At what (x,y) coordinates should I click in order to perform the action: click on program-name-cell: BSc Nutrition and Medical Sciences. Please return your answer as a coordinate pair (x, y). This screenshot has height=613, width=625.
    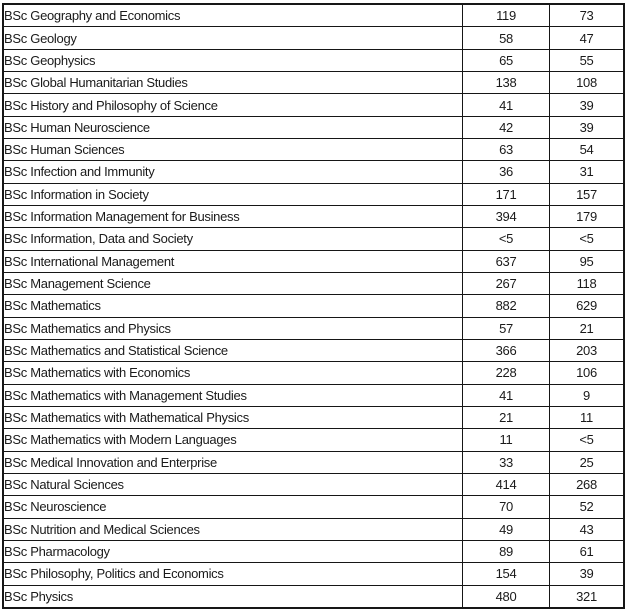
    Looking at the image, I should click on (232, 529).